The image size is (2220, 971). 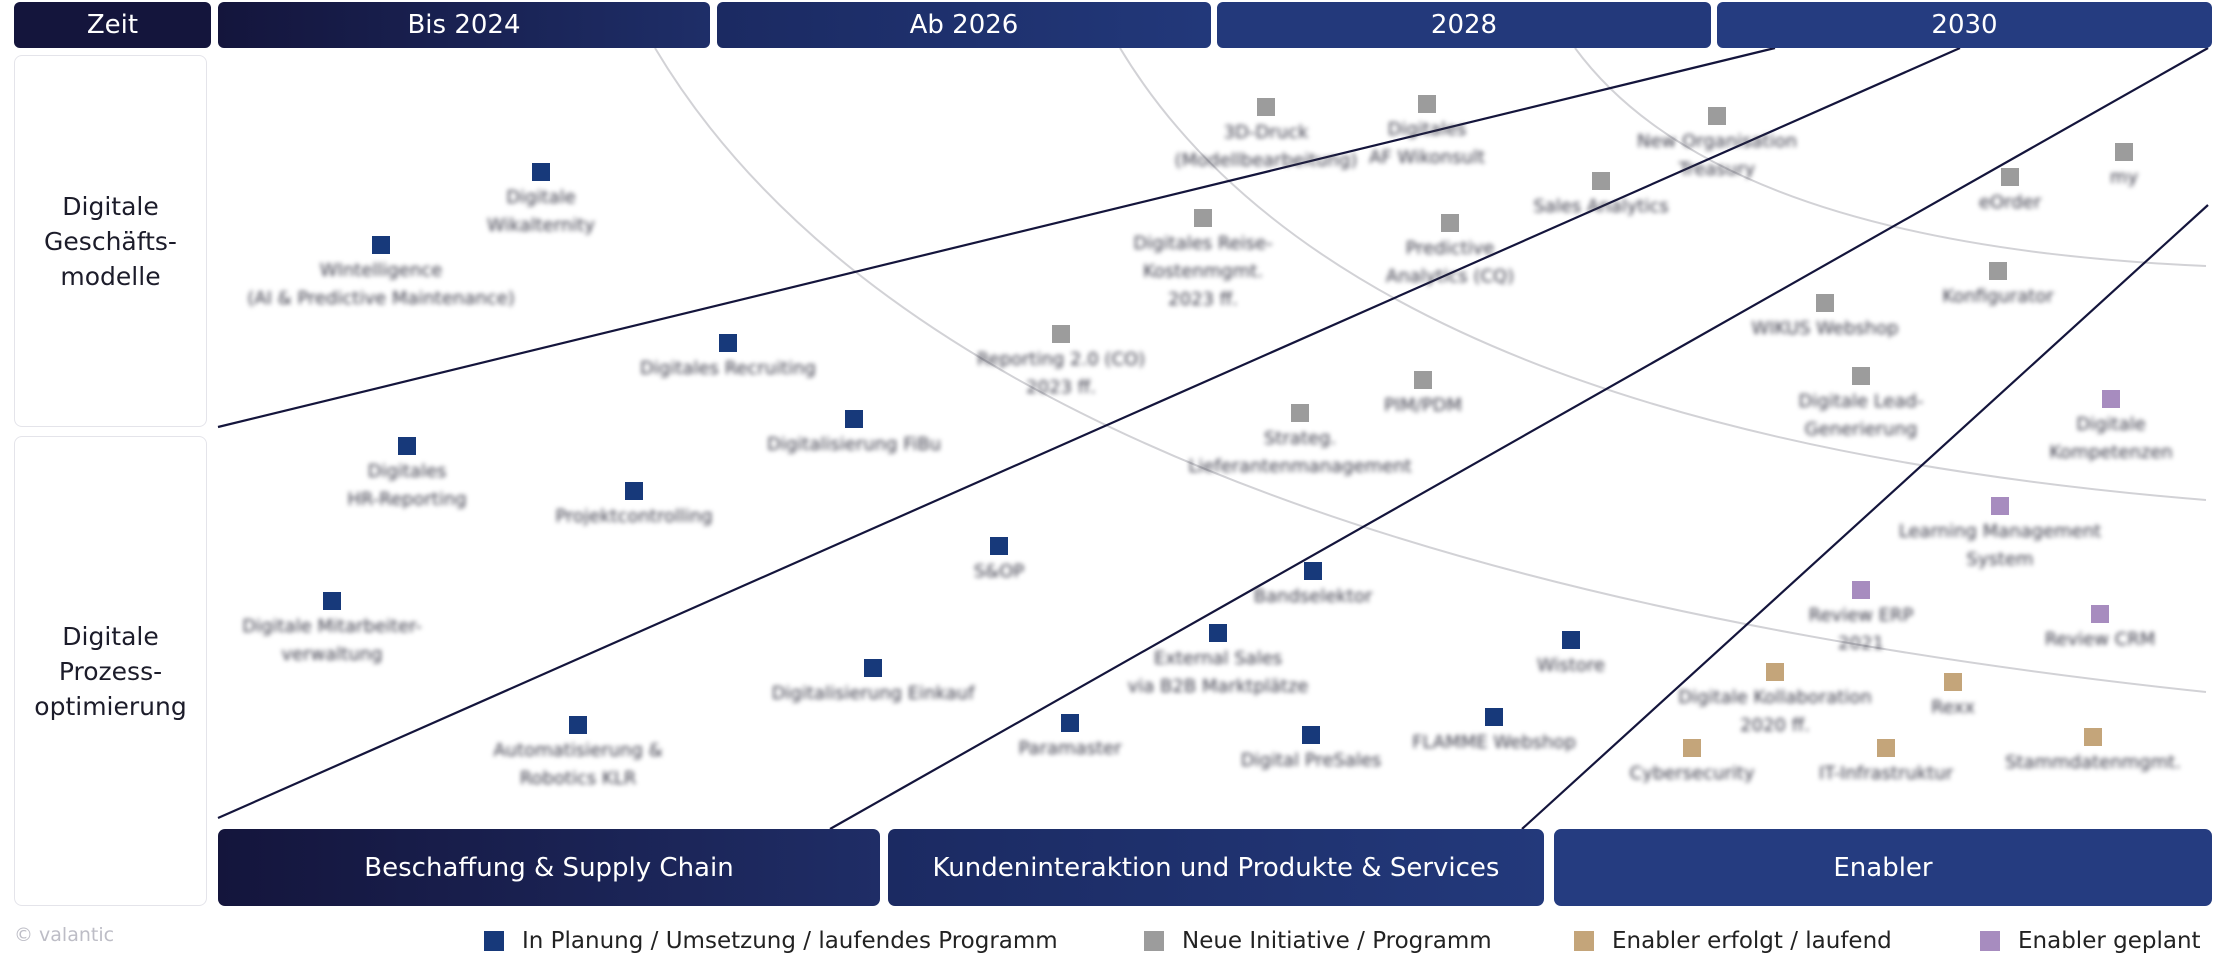 I want to click on initiative-label: Cybersecurity, so click(x=1692, y=773).